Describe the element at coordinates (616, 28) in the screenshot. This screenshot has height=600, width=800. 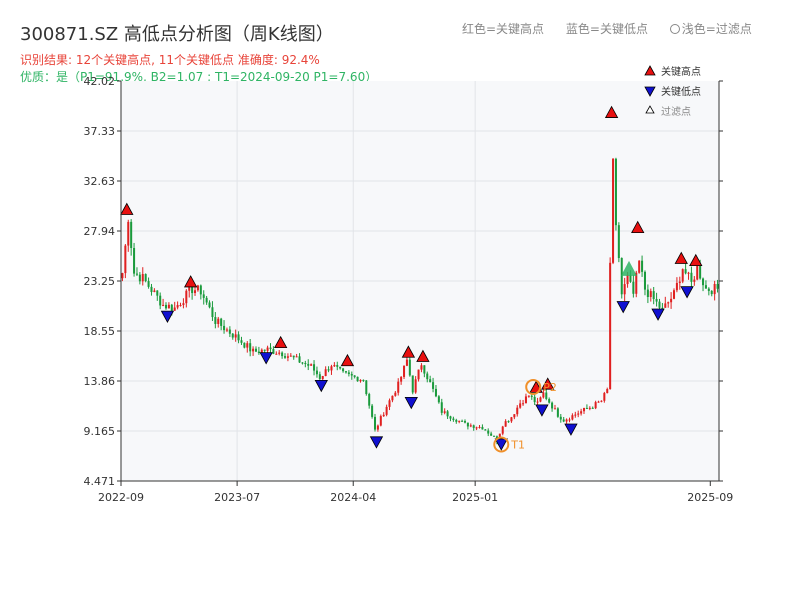
I see `color-key: 红色=关键高点 蓝色=关键低点 浅色=过滤点` at that location.